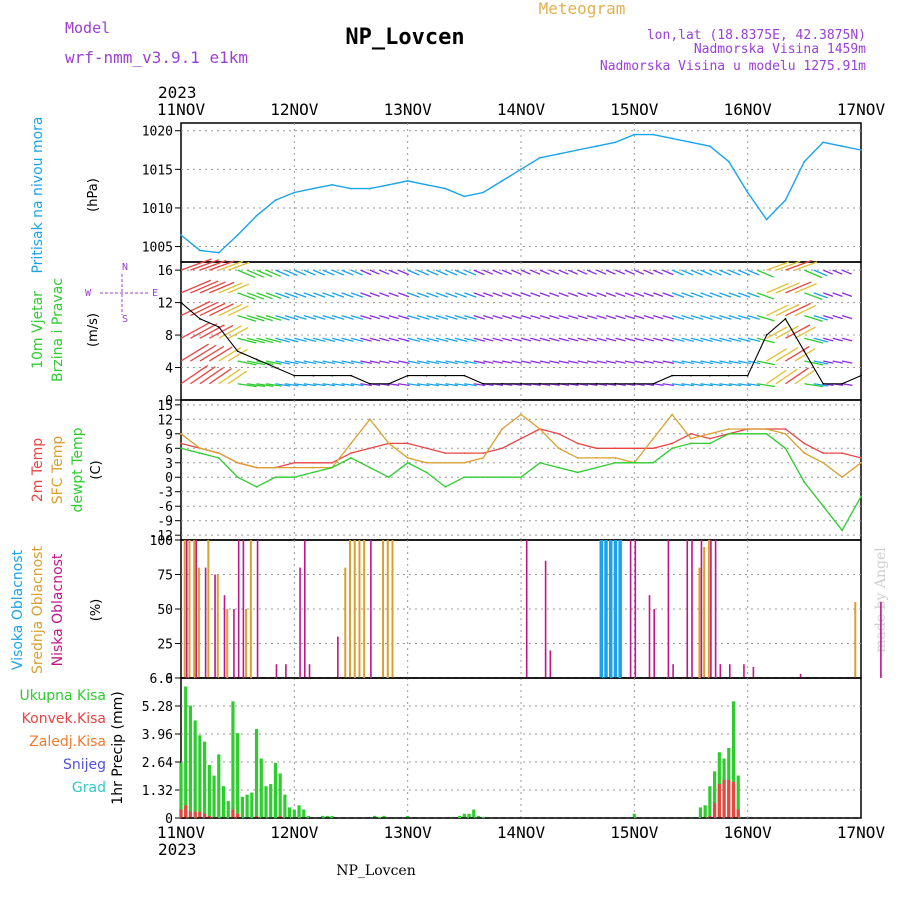 The height and width of the screenshot is (900, 900). I want to click on precip-tick-label: 3.96, so click(157, 735).